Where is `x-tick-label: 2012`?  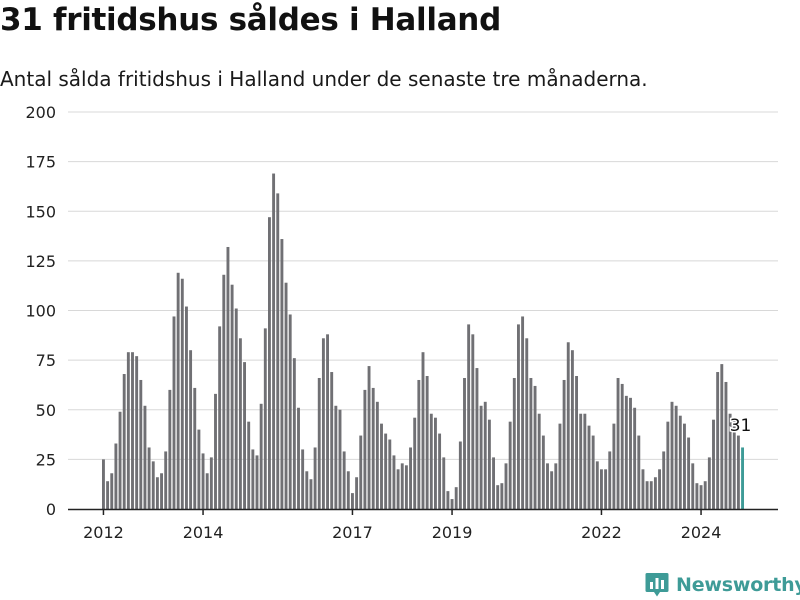 x-tick-label: 2012 is located at coordinates (103, 532).